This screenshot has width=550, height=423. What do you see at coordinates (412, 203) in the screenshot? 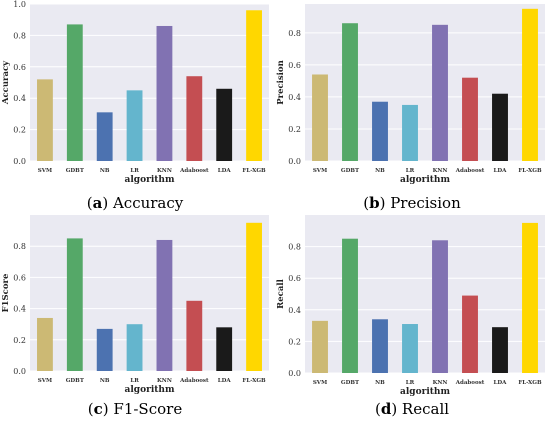
I see `panel-caption: (b) Precision` at bounding box center [412, 203].